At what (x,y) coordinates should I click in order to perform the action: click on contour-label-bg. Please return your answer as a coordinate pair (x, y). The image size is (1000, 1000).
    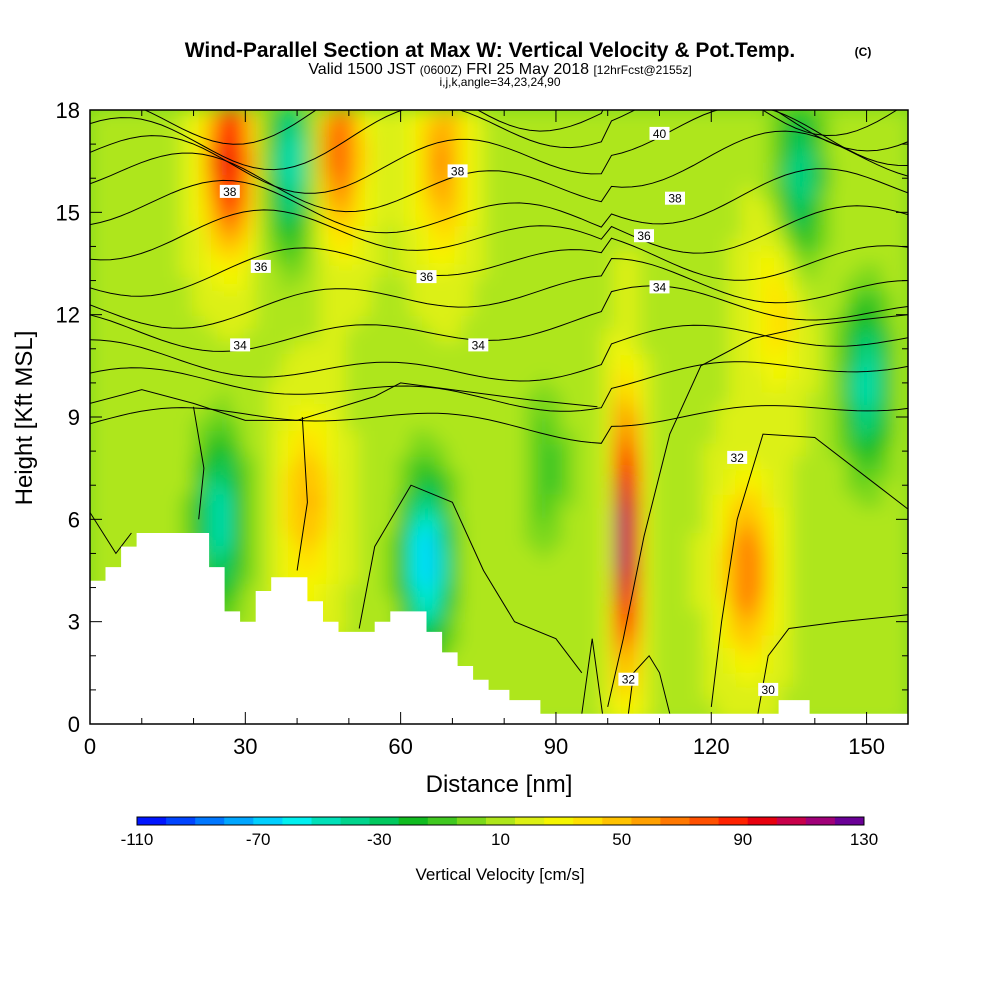
    Looking at the image, I should click on (260, 266).